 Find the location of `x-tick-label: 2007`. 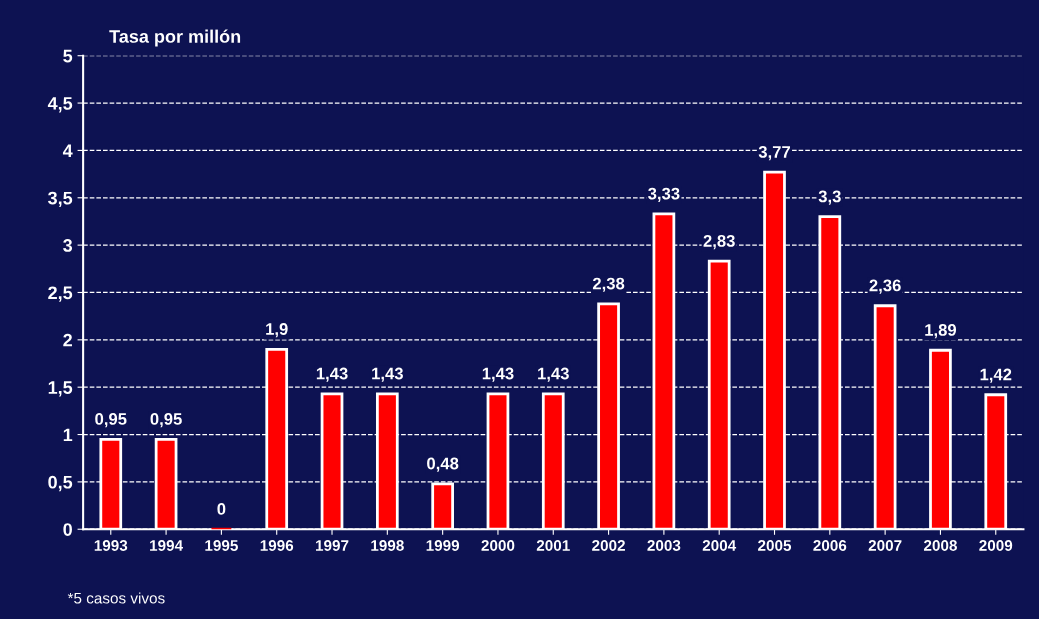

x-tick-label: 2007 is located at coordinates (885, 545).